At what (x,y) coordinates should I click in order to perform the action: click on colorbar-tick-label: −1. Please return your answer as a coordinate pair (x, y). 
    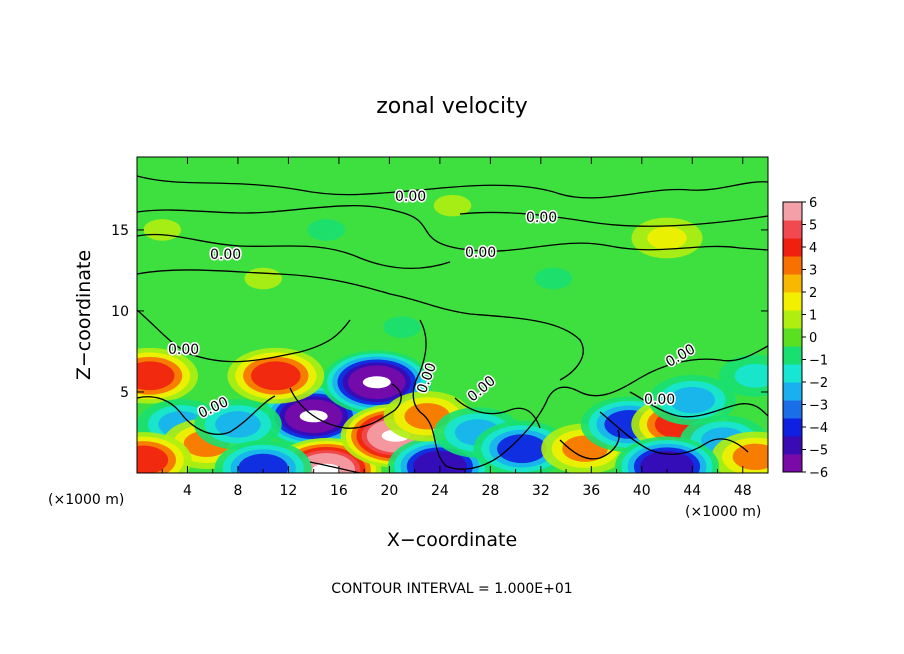
    Looking at the image, I should click on (818, 361).